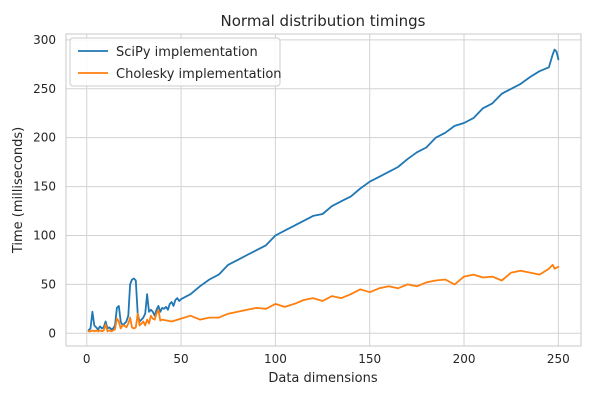 The width and height of the screenshot is (600, 400). I want to click on y-tick-label: 300, so click(44, 40).